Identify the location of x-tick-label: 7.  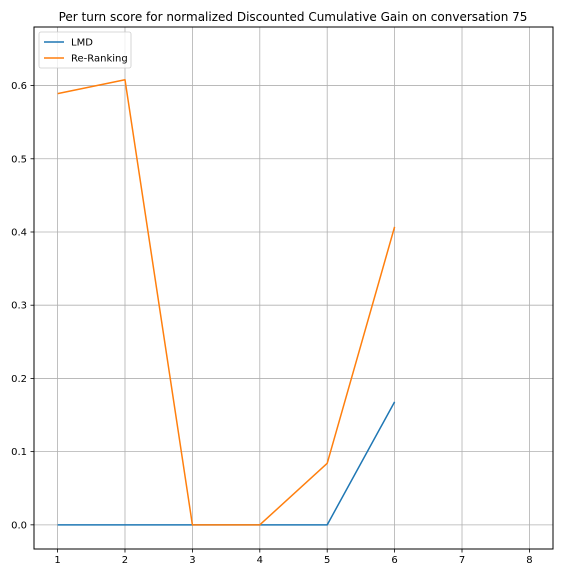
(462, 560).